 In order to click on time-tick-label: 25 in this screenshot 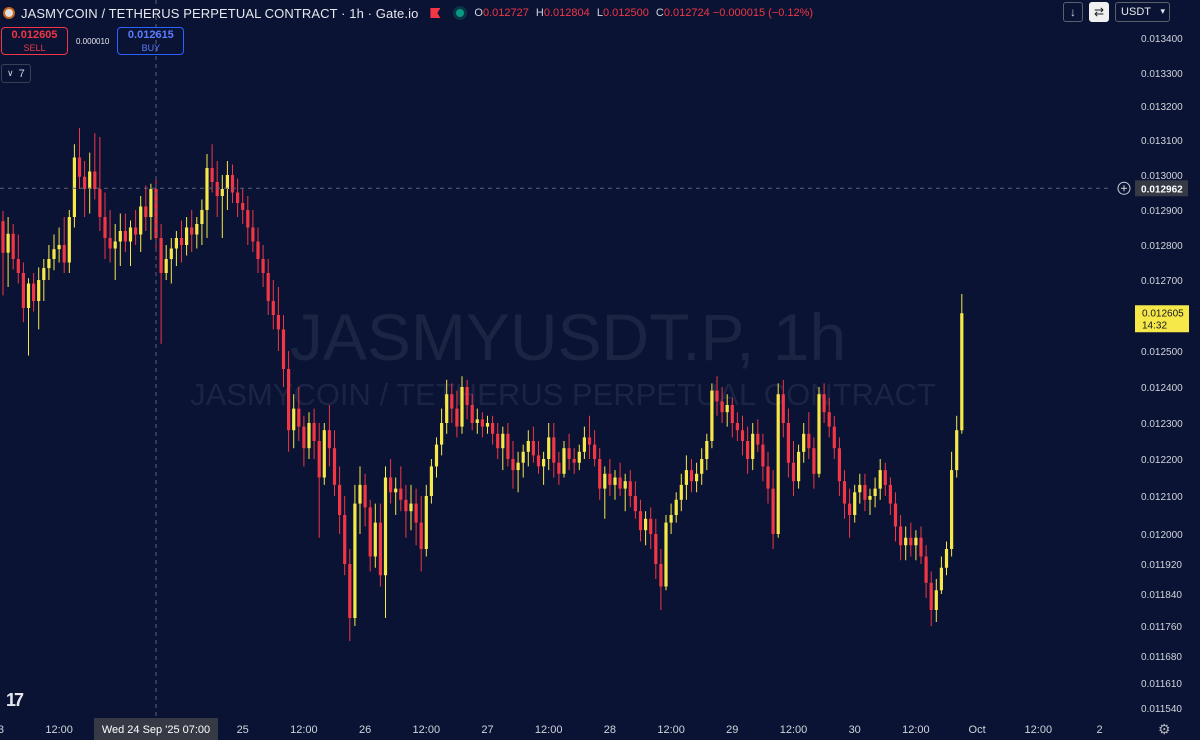, I will do `click(243, 730)`.